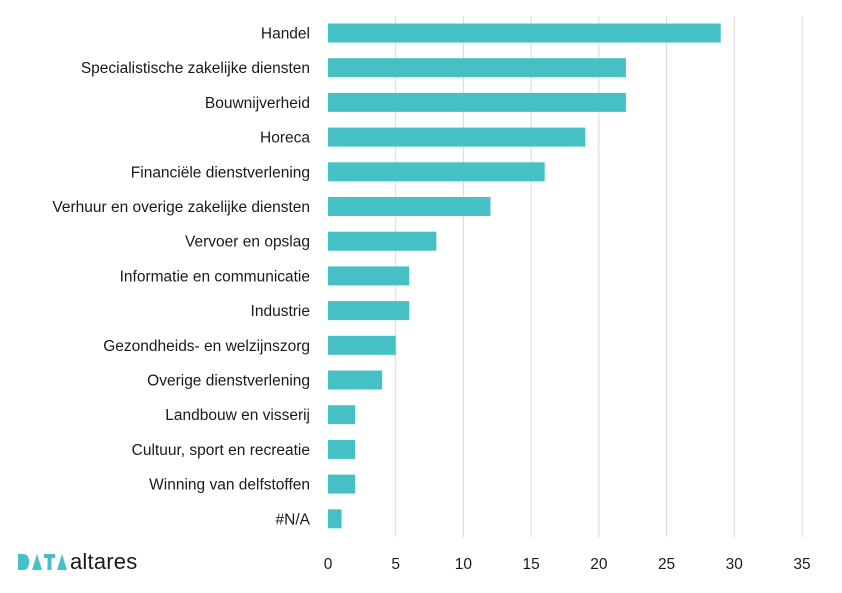 The height and width of the screenshot is (593, 842). What do you see at coordinates (181, 207) in the screenshot?
I see `category-label: Verhuur en overige zakelijke diensten` at bounding box center [181, 207].